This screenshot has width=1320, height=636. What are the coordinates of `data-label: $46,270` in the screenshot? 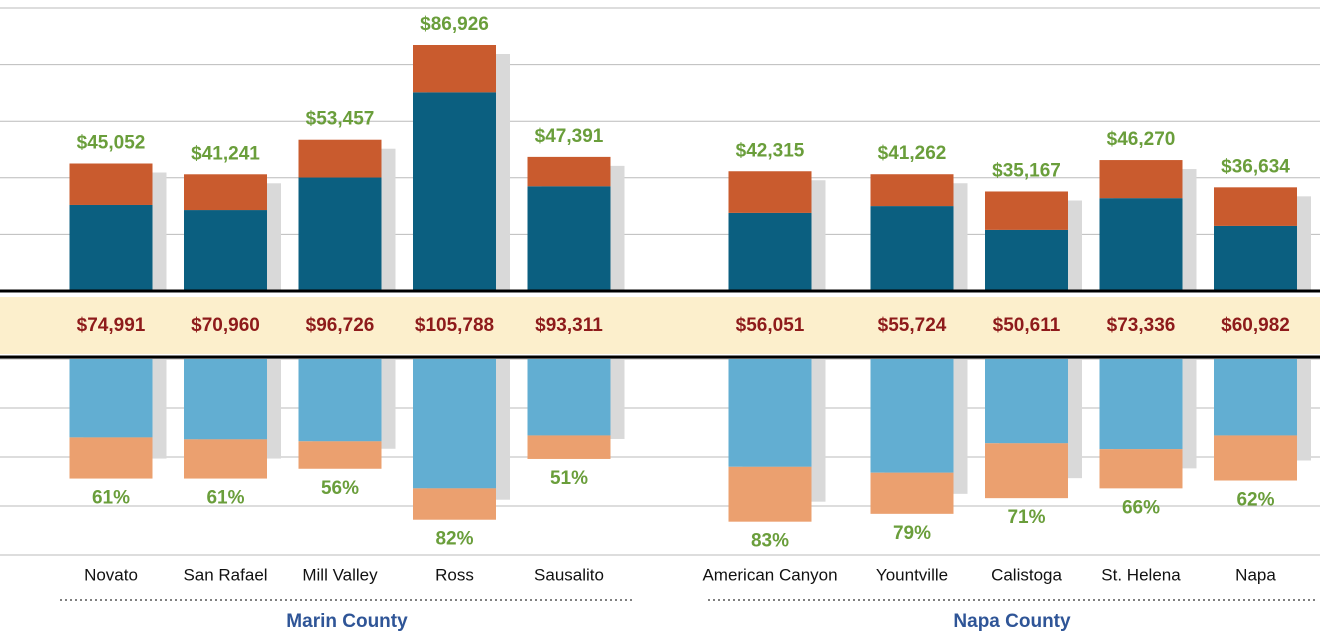 It's located at (1141, 139).